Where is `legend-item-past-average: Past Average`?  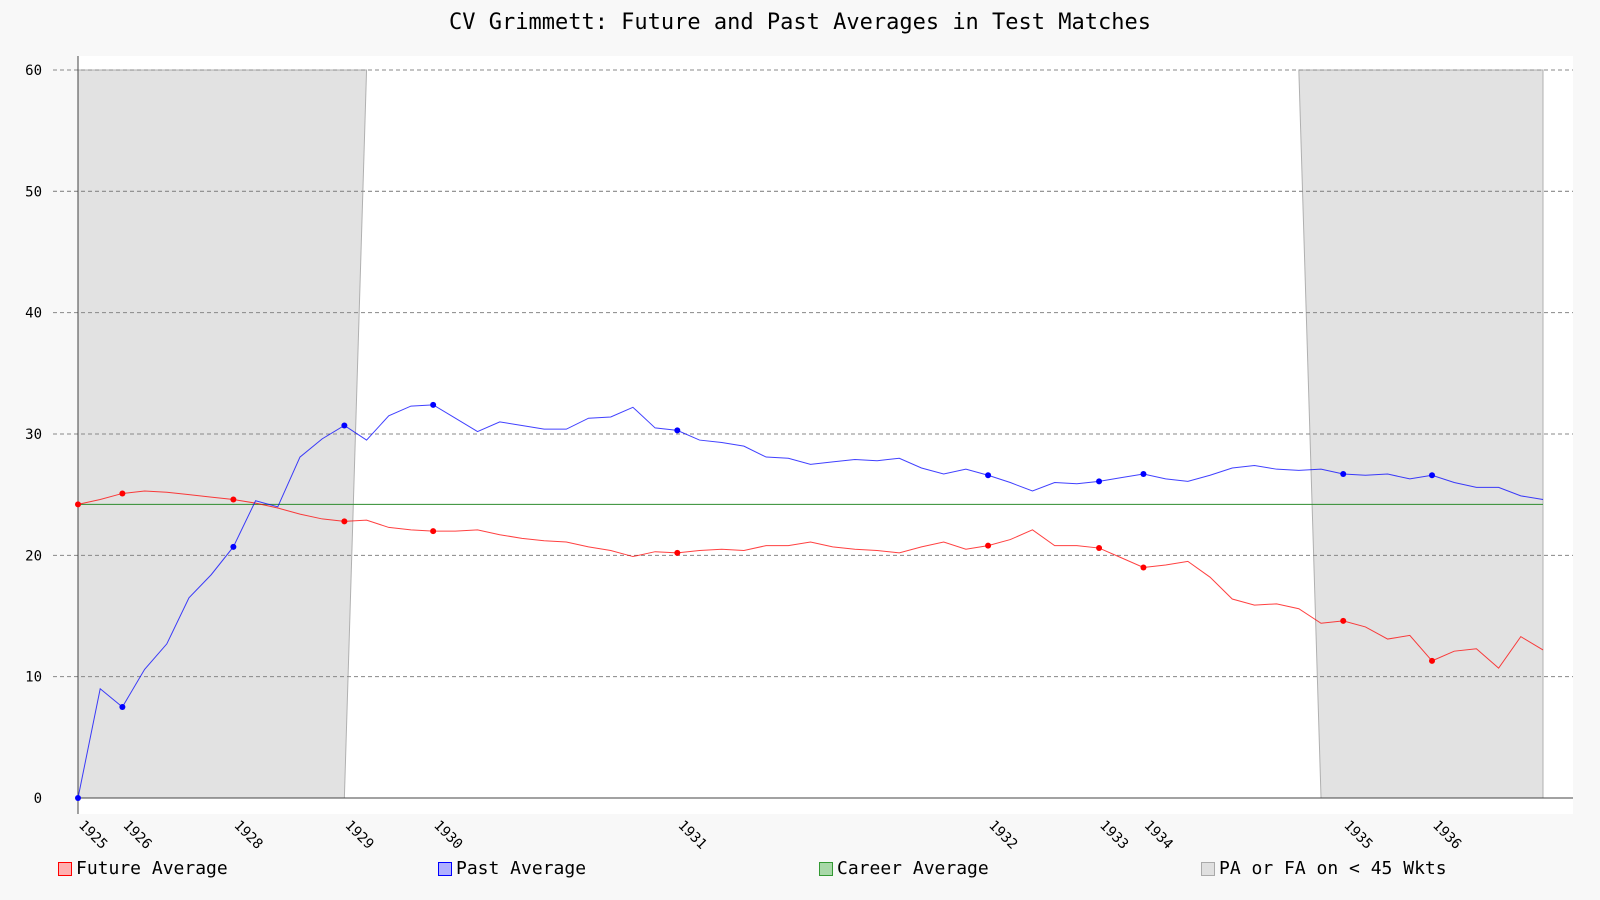
legend-item-past-average: Past Average is located at coordinates (512, 868).